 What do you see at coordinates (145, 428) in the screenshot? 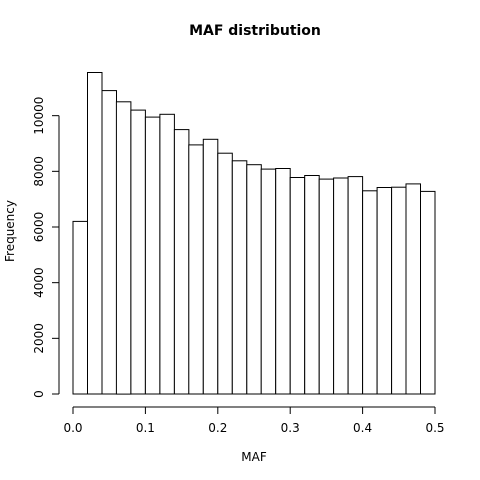
I see `x-tick-label: 0.1` at bounding box center [145, 428].